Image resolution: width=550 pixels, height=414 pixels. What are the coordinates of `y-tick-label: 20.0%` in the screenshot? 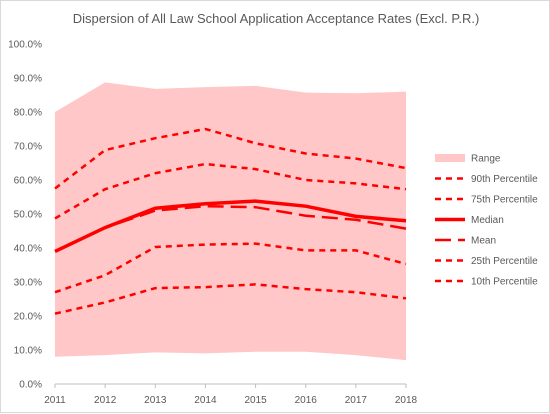 It's located at (28, 317).